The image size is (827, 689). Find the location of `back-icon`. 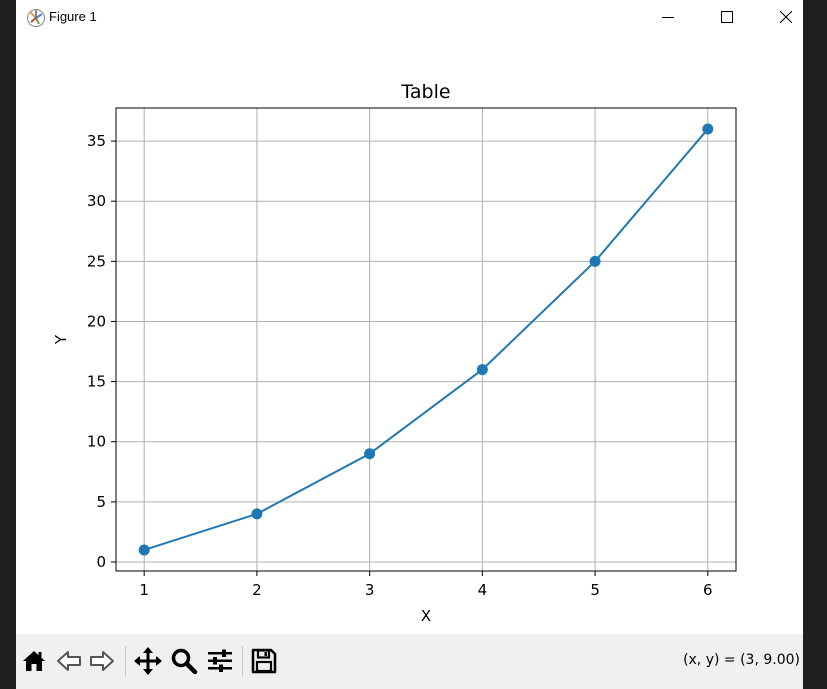

back-icon is located at coordinates (69, 661).